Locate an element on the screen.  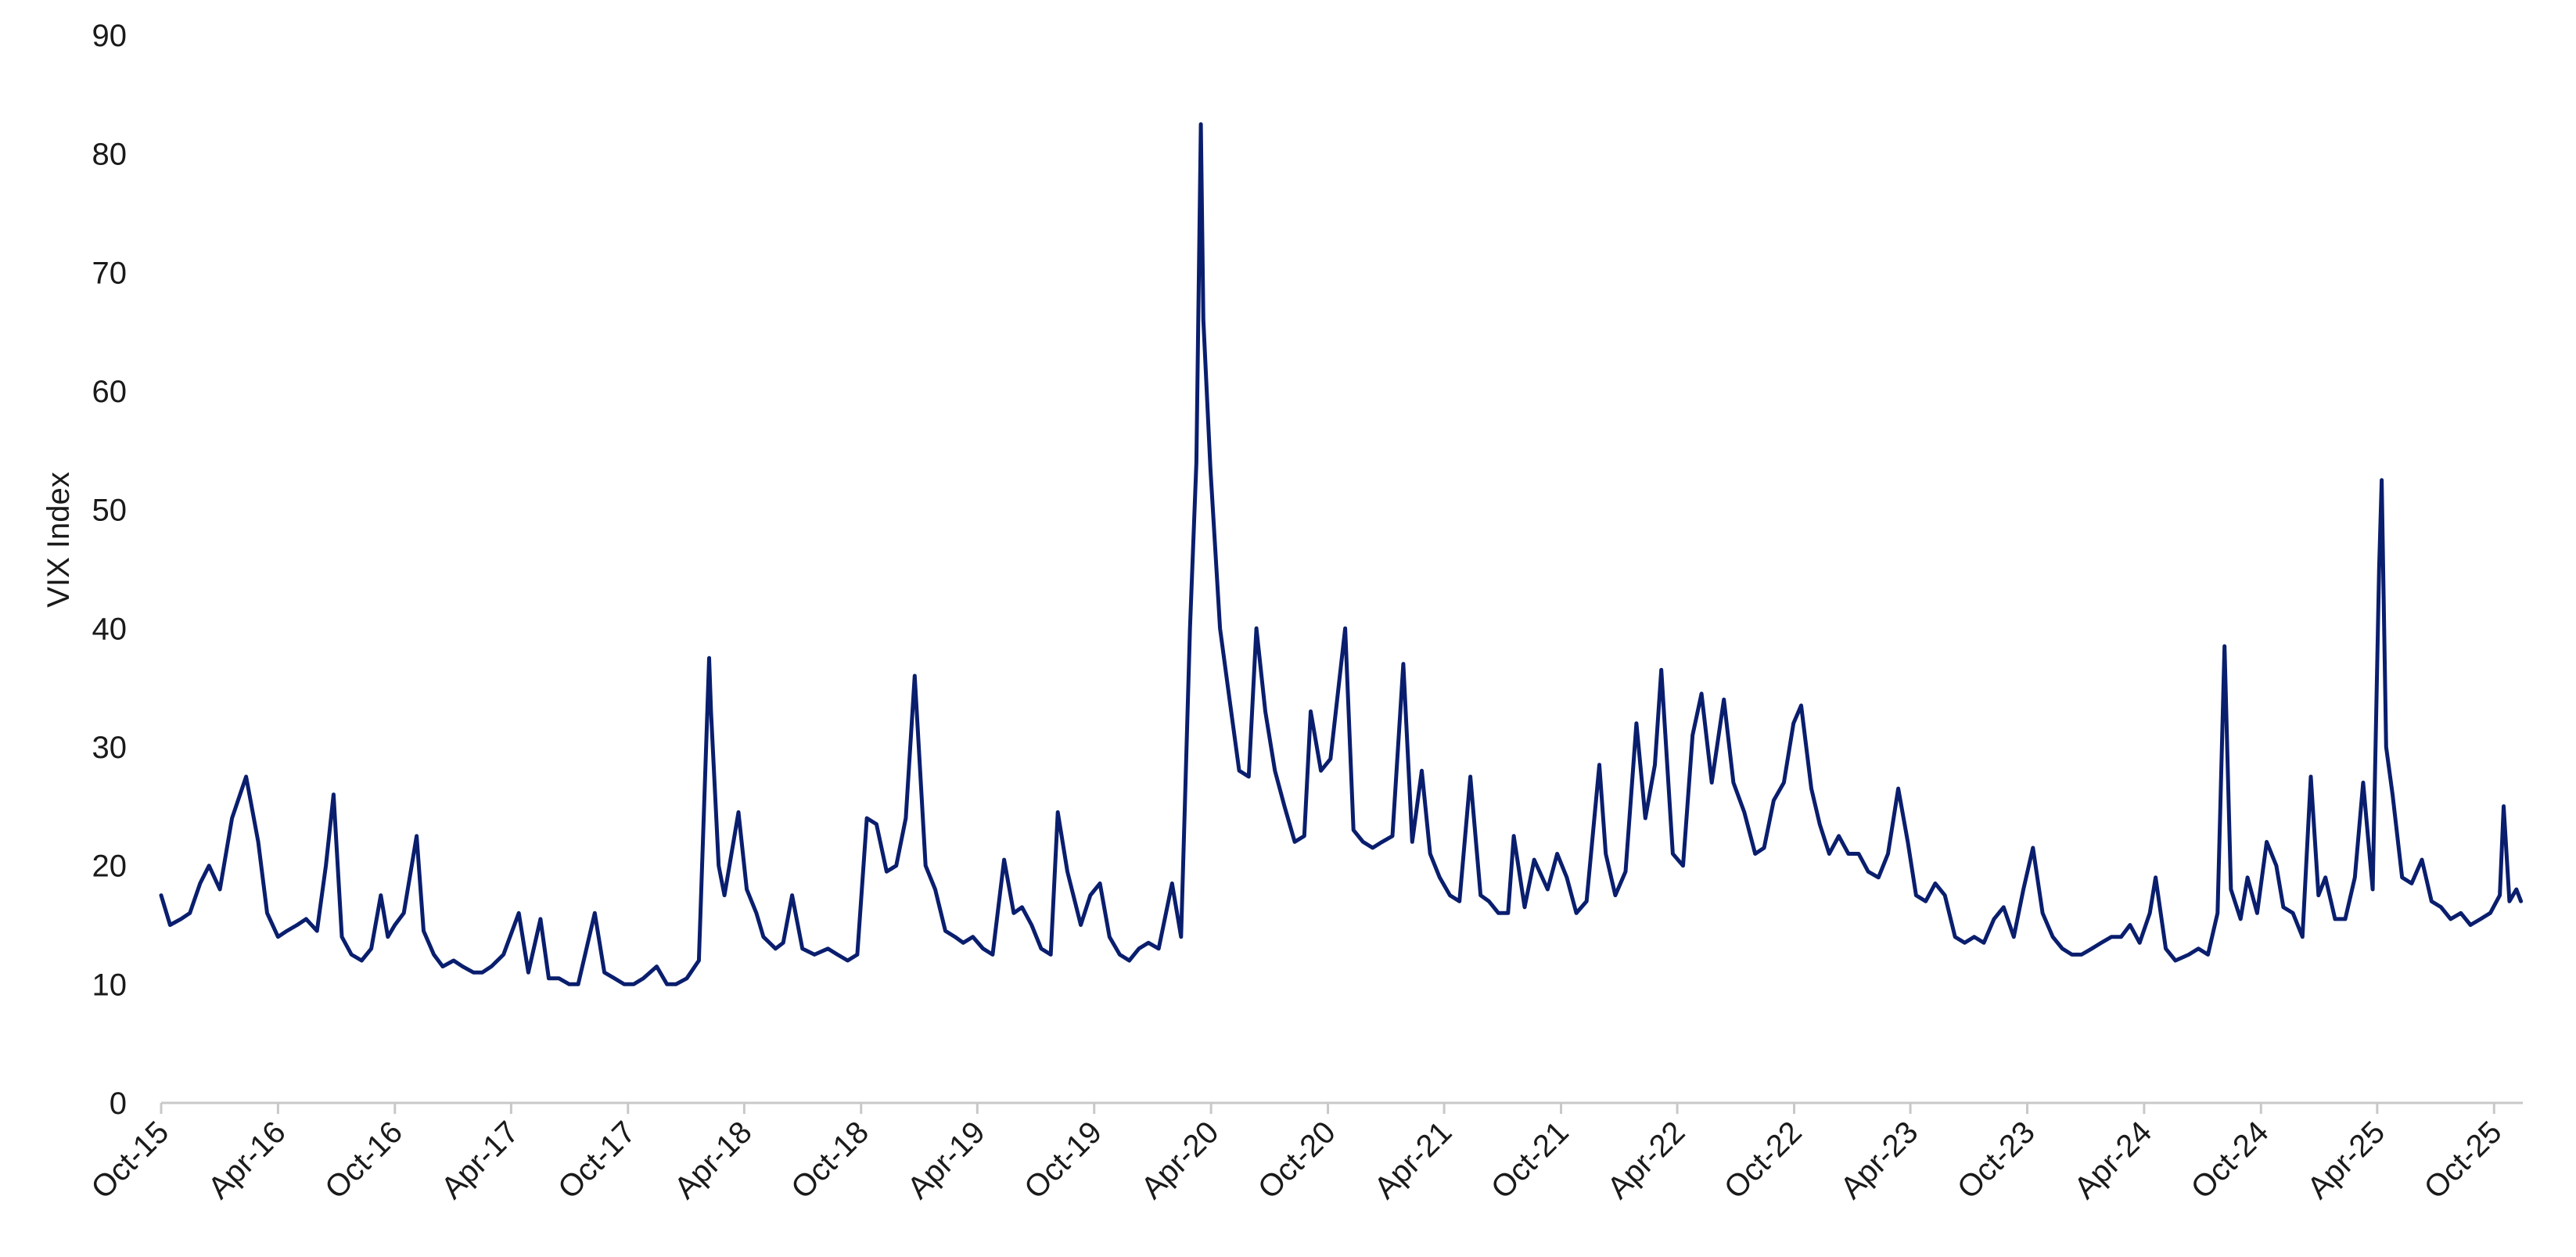
y-tick-label: 20 is located at coordinates (110, 866).